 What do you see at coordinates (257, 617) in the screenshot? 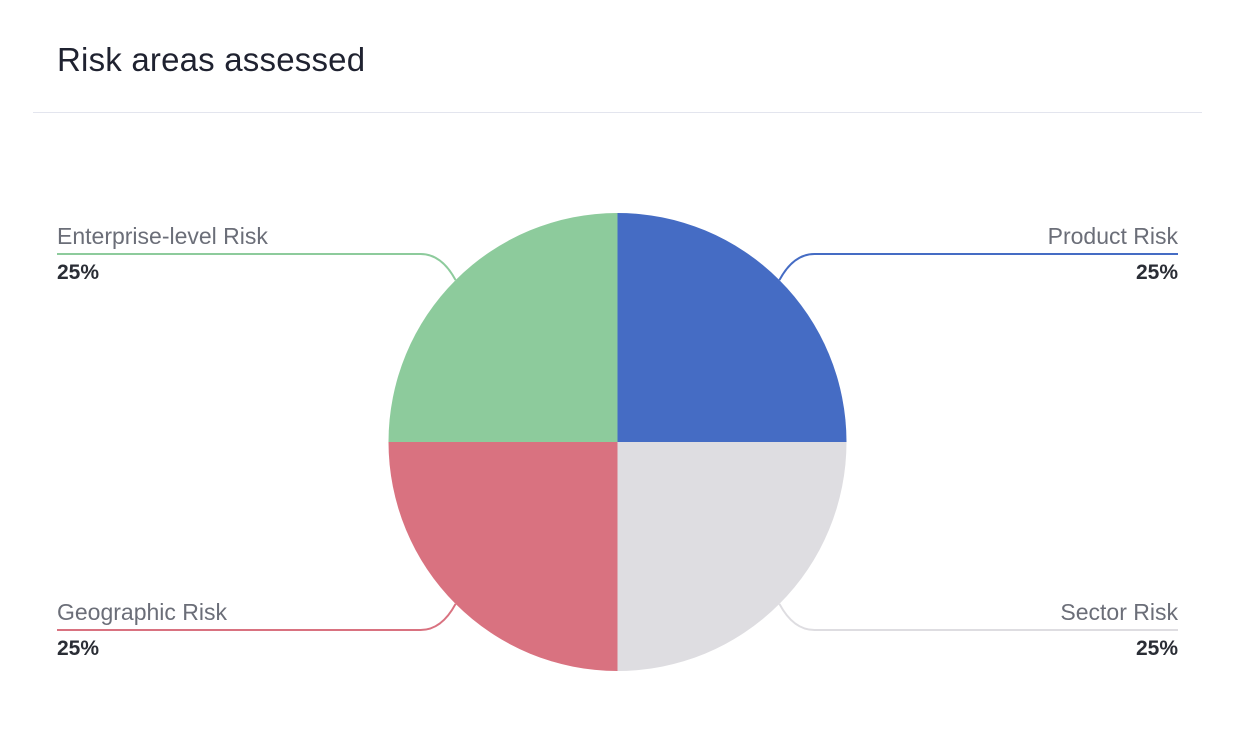
I see `leader-line-geographic-risk` at bounding box center [257, 617].